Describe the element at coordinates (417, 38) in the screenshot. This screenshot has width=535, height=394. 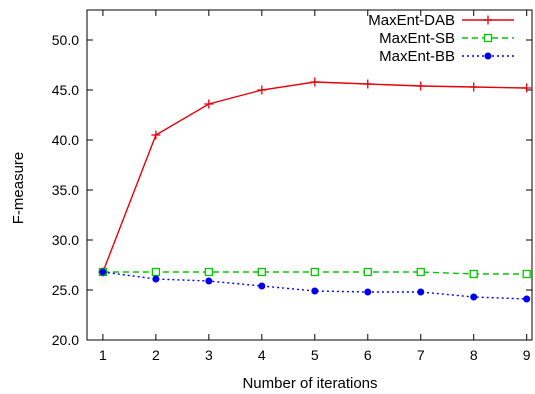
I see `legend-label: MaxEnt-SB` at that location.